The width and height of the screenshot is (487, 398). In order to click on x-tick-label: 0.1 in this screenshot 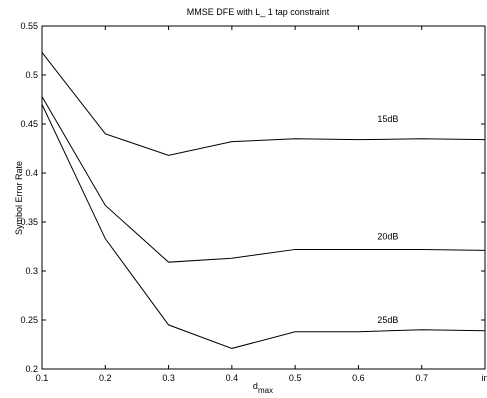, I will do `click(42, 378)`.